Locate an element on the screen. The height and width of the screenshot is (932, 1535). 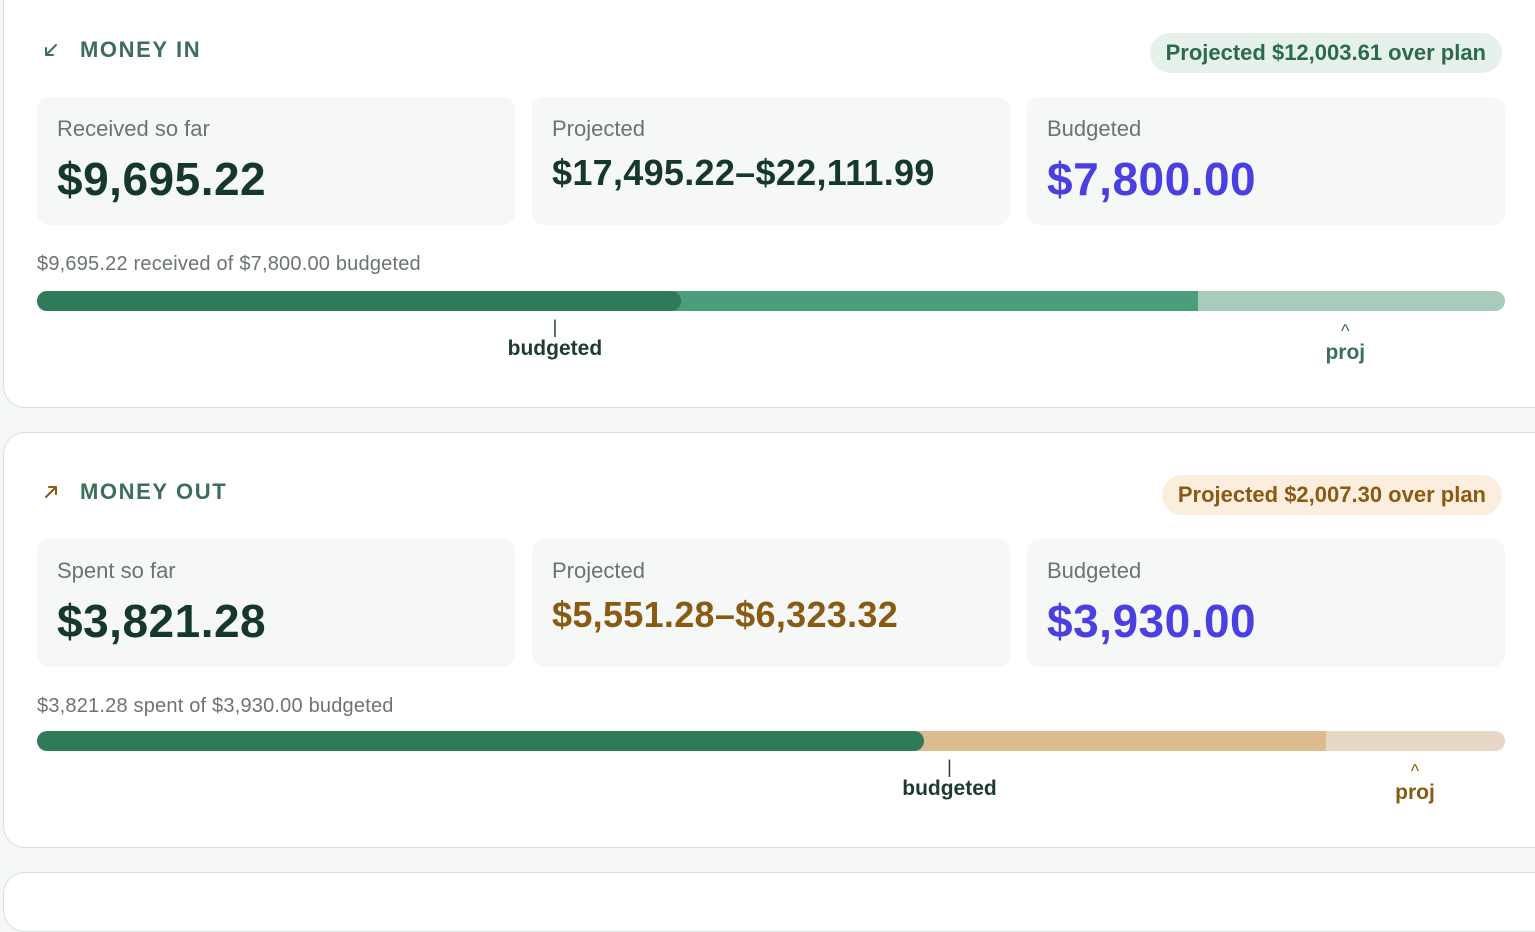
money-out-budget-marker: | budgeted is located at coordinates (950, 779).